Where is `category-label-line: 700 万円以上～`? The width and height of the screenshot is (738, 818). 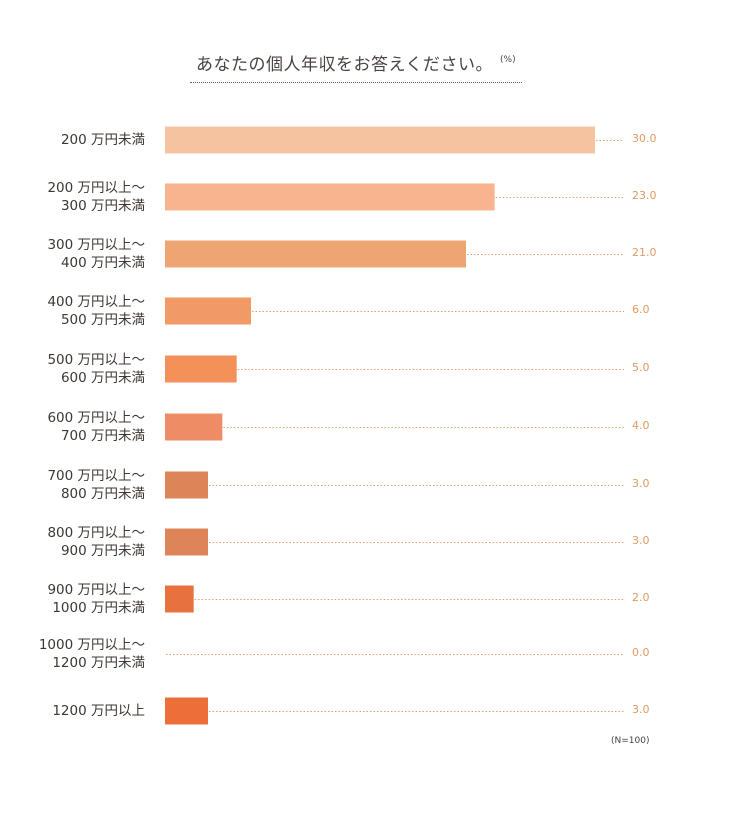
category-label-line: 700 万円以上～ is located at coordinates (96, 476).